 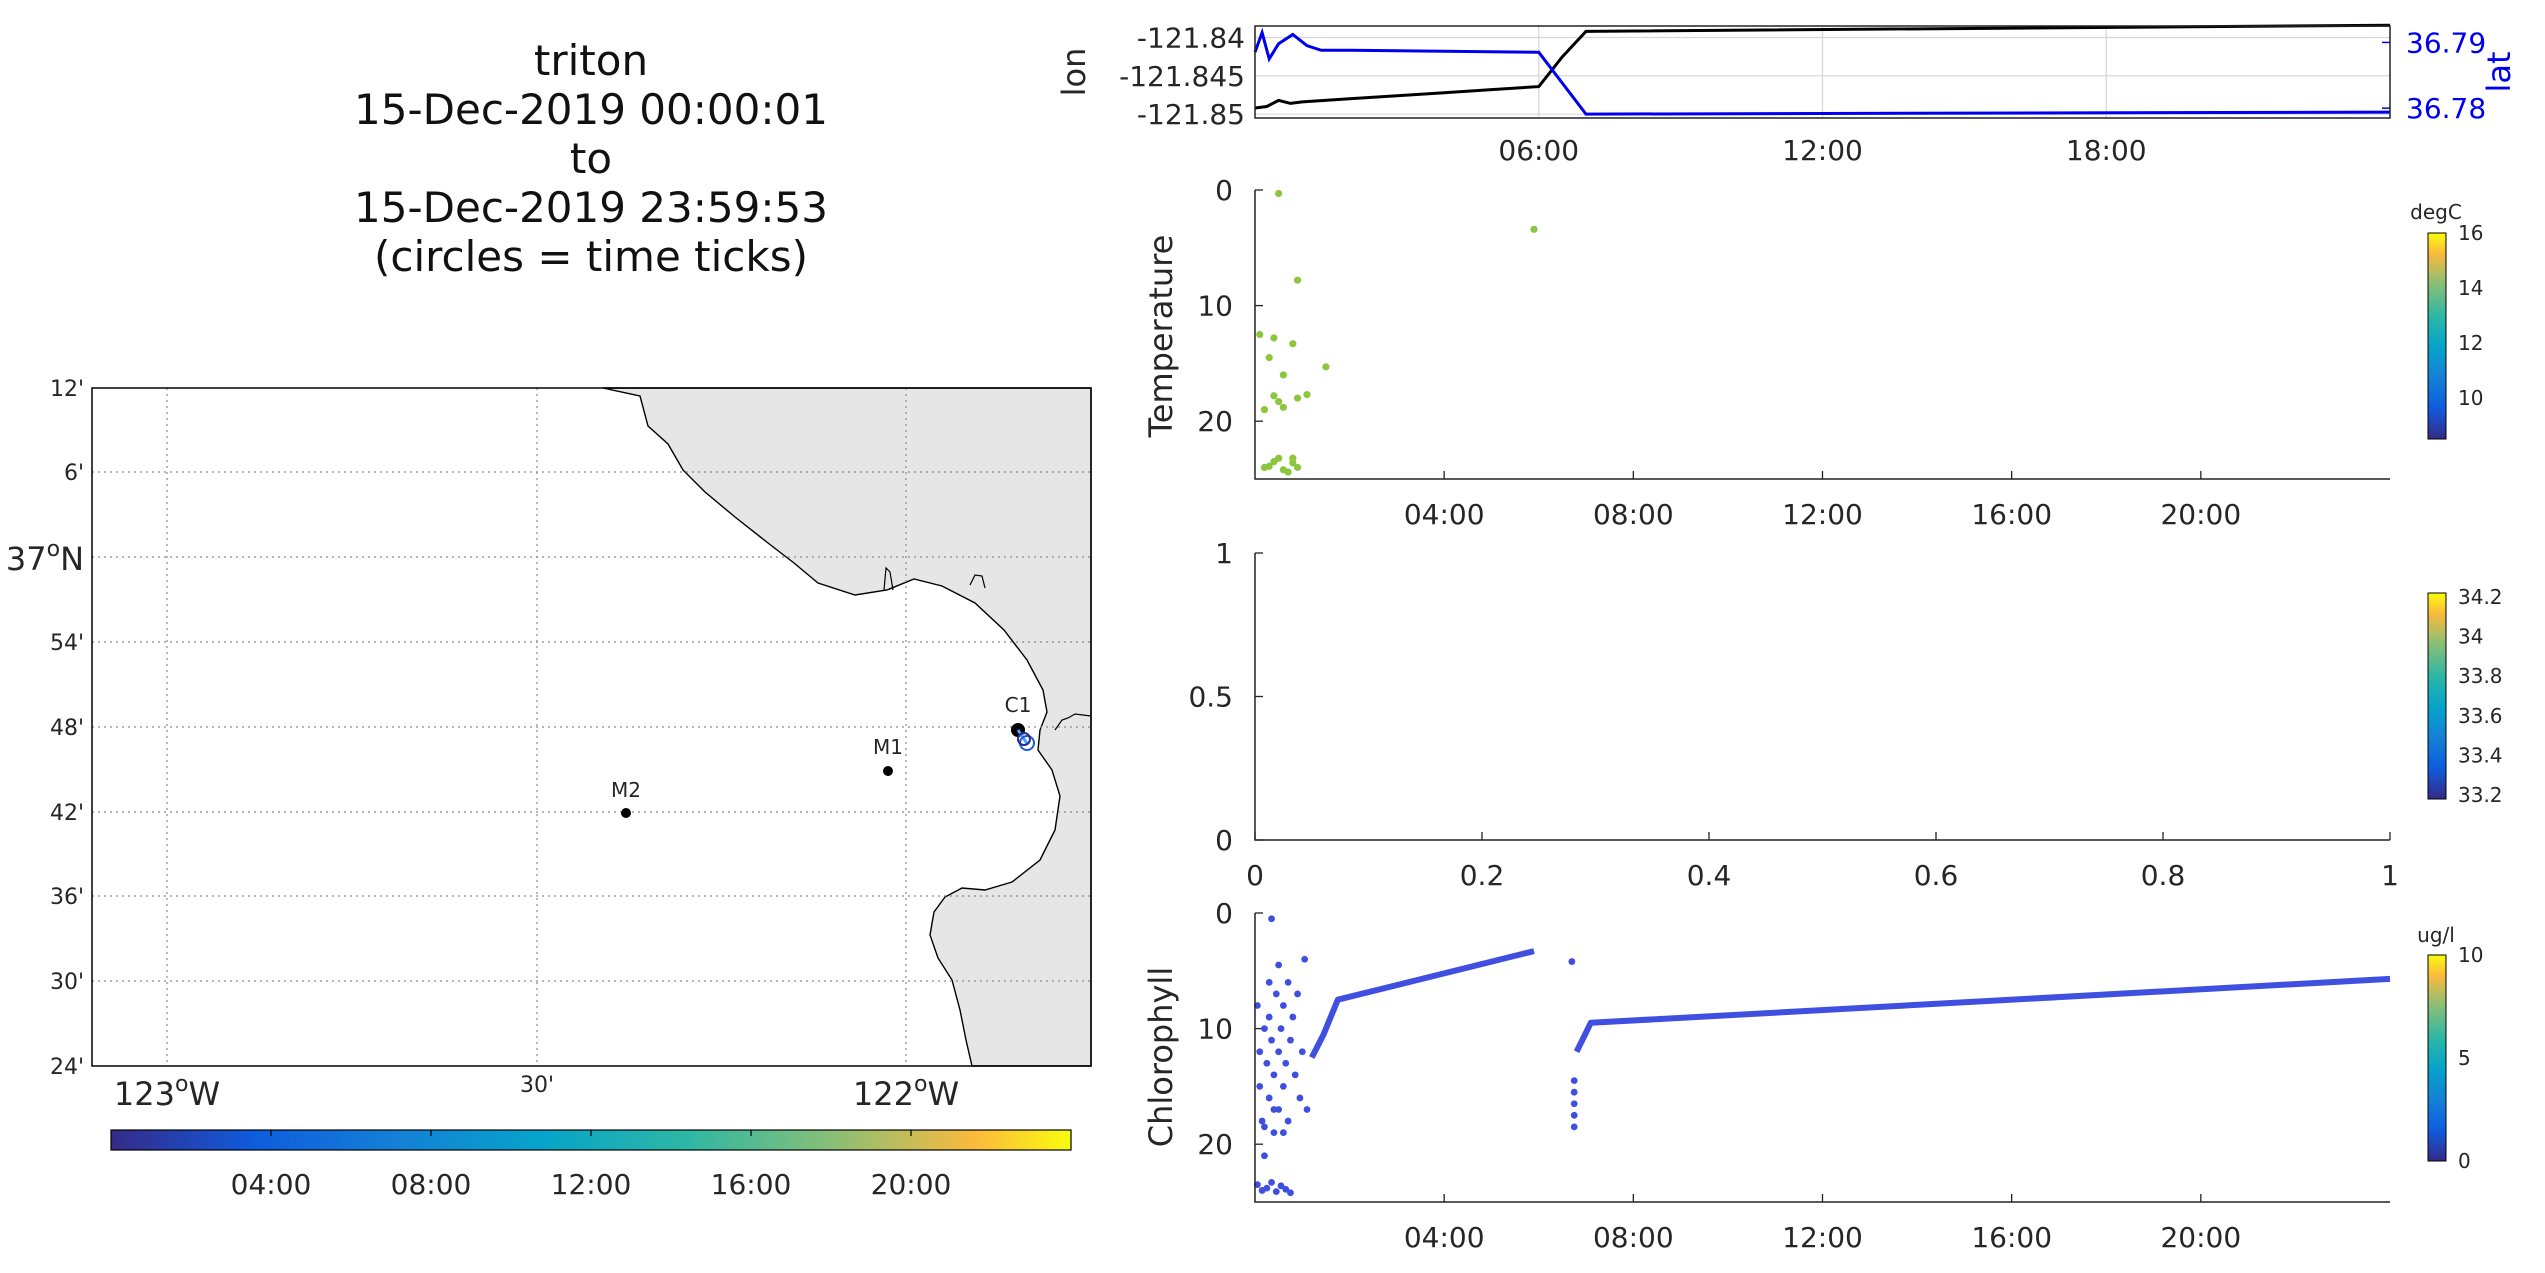 What do you see at coordinates (2470, 398) in the screenshot?
I see `temperature-colorbar-tick-label: 10` at bounding box center [2470, 398].